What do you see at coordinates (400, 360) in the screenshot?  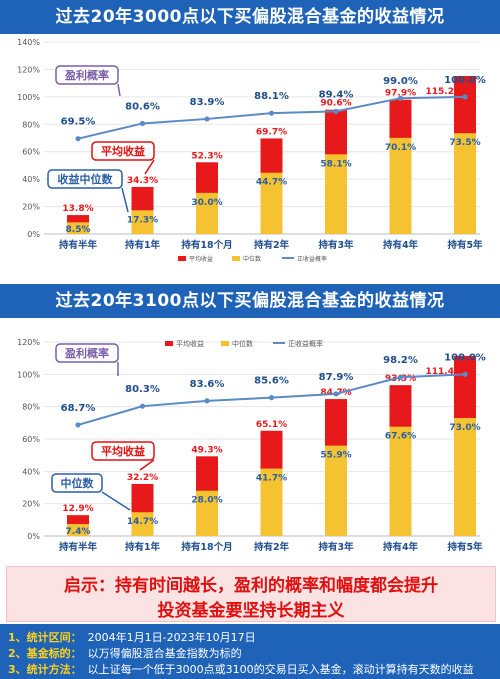 I see `probability-value-label: 98.2%` at bounding box center [400, 360].